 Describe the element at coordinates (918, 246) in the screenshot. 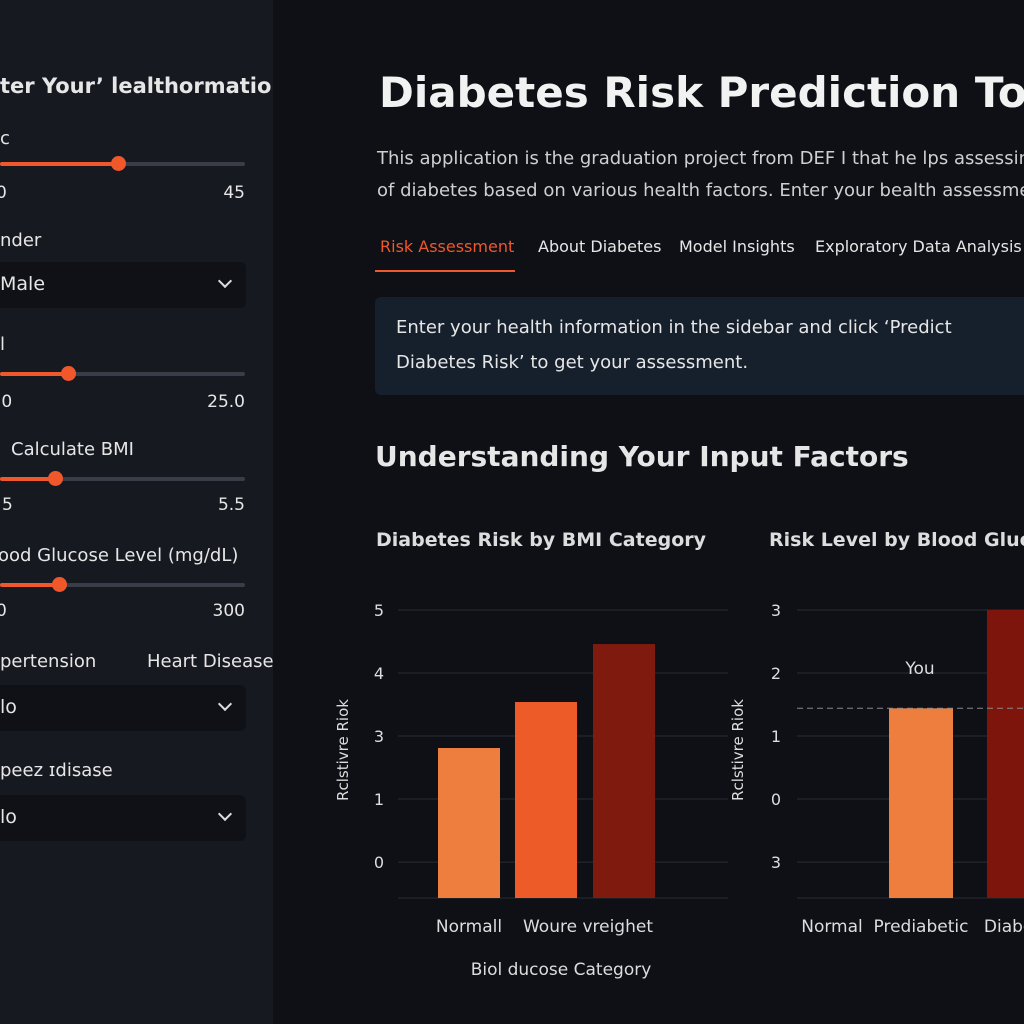

I see `tab: Exploratory Data Analysis` at that location.